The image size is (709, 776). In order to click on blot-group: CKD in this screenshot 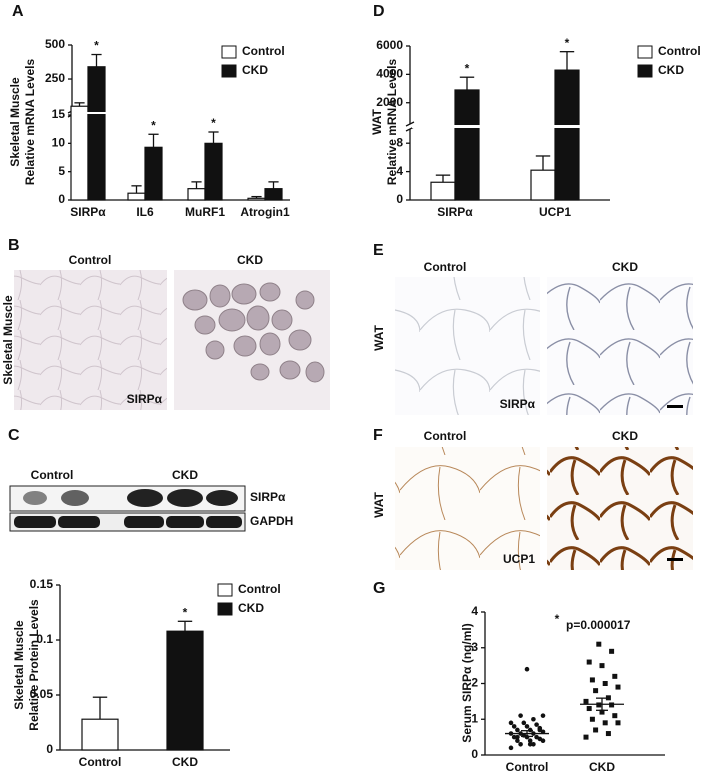, I will do `click(185, 475)`.